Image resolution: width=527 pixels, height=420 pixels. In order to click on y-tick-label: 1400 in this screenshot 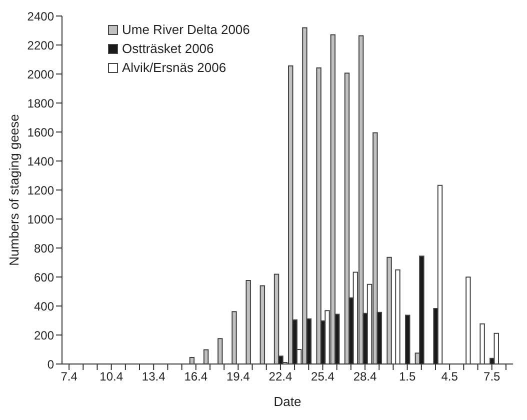, I will do `click(40, 161)`.